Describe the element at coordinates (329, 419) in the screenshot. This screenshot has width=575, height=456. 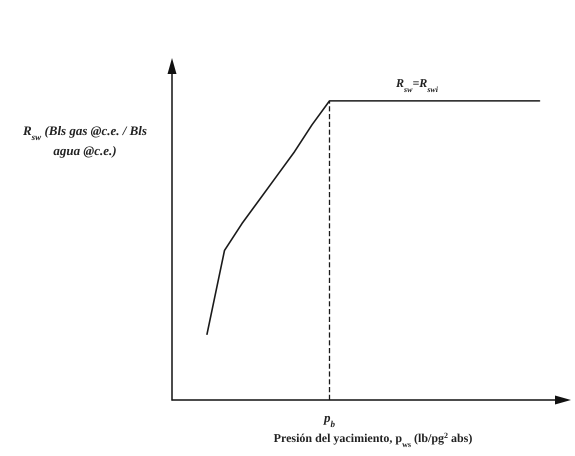
I see `text: p$_{b}$` at that location.